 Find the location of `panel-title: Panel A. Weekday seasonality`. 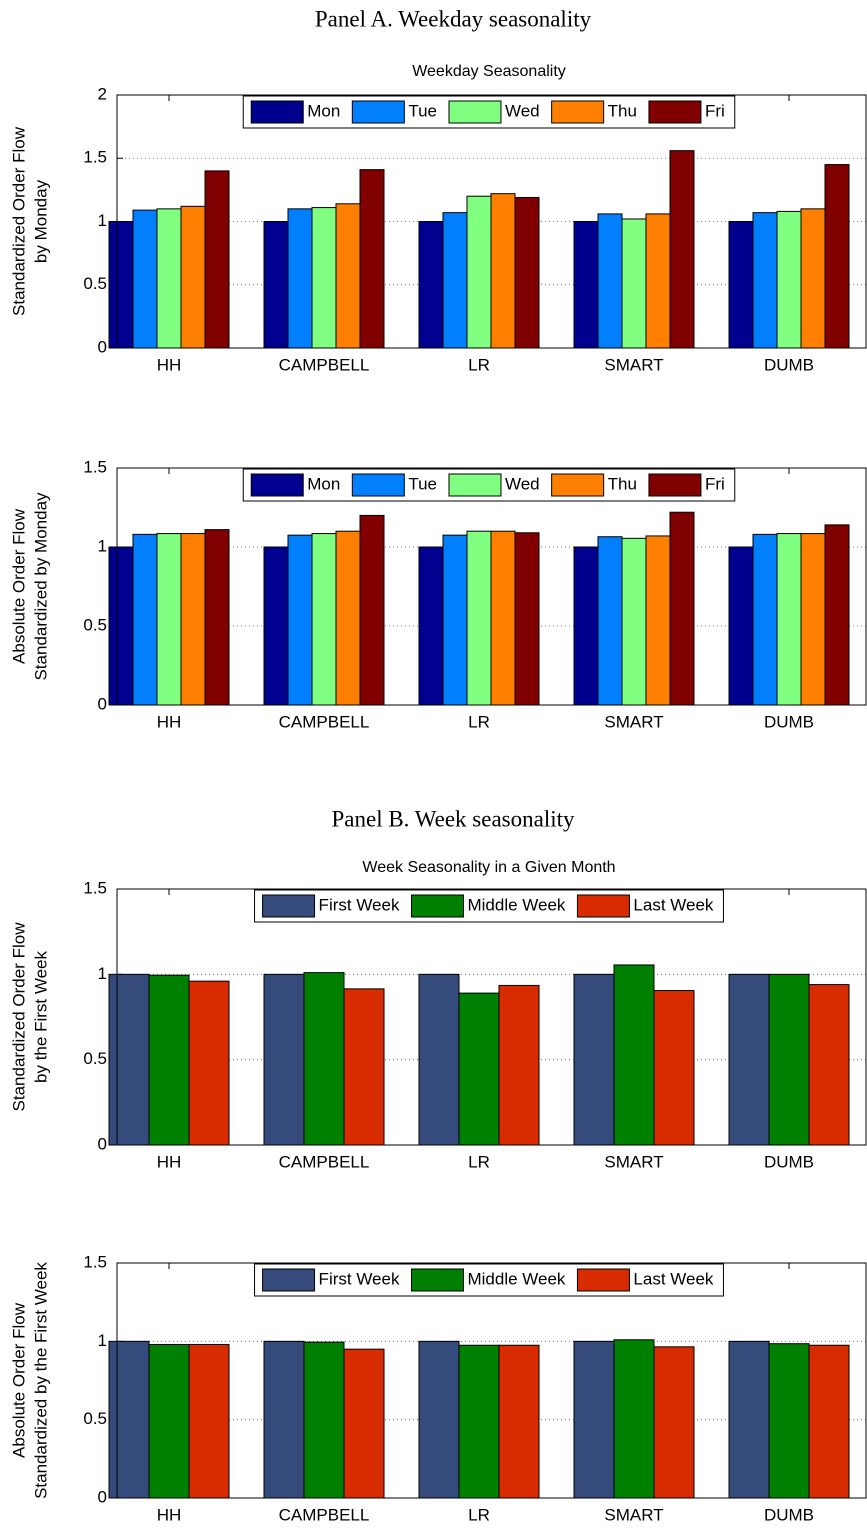

panel-title: Panel A. Weekday seasonality is located at coordinates (453, 18).